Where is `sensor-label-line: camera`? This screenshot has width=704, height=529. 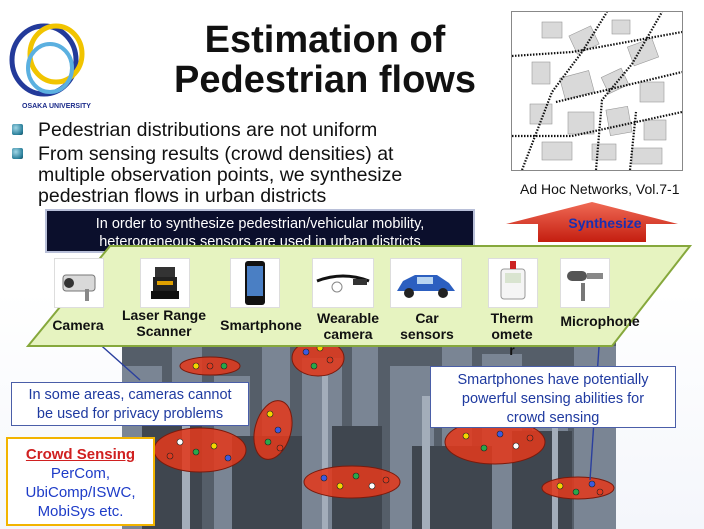
sensor-label-line: camera is located at coordinates (348, 334).